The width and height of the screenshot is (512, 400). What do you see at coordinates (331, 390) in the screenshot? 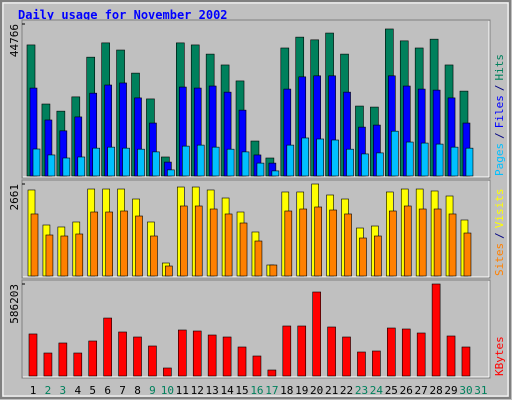
I see `x-tick-label: 21` at bounding box center [331, 390].